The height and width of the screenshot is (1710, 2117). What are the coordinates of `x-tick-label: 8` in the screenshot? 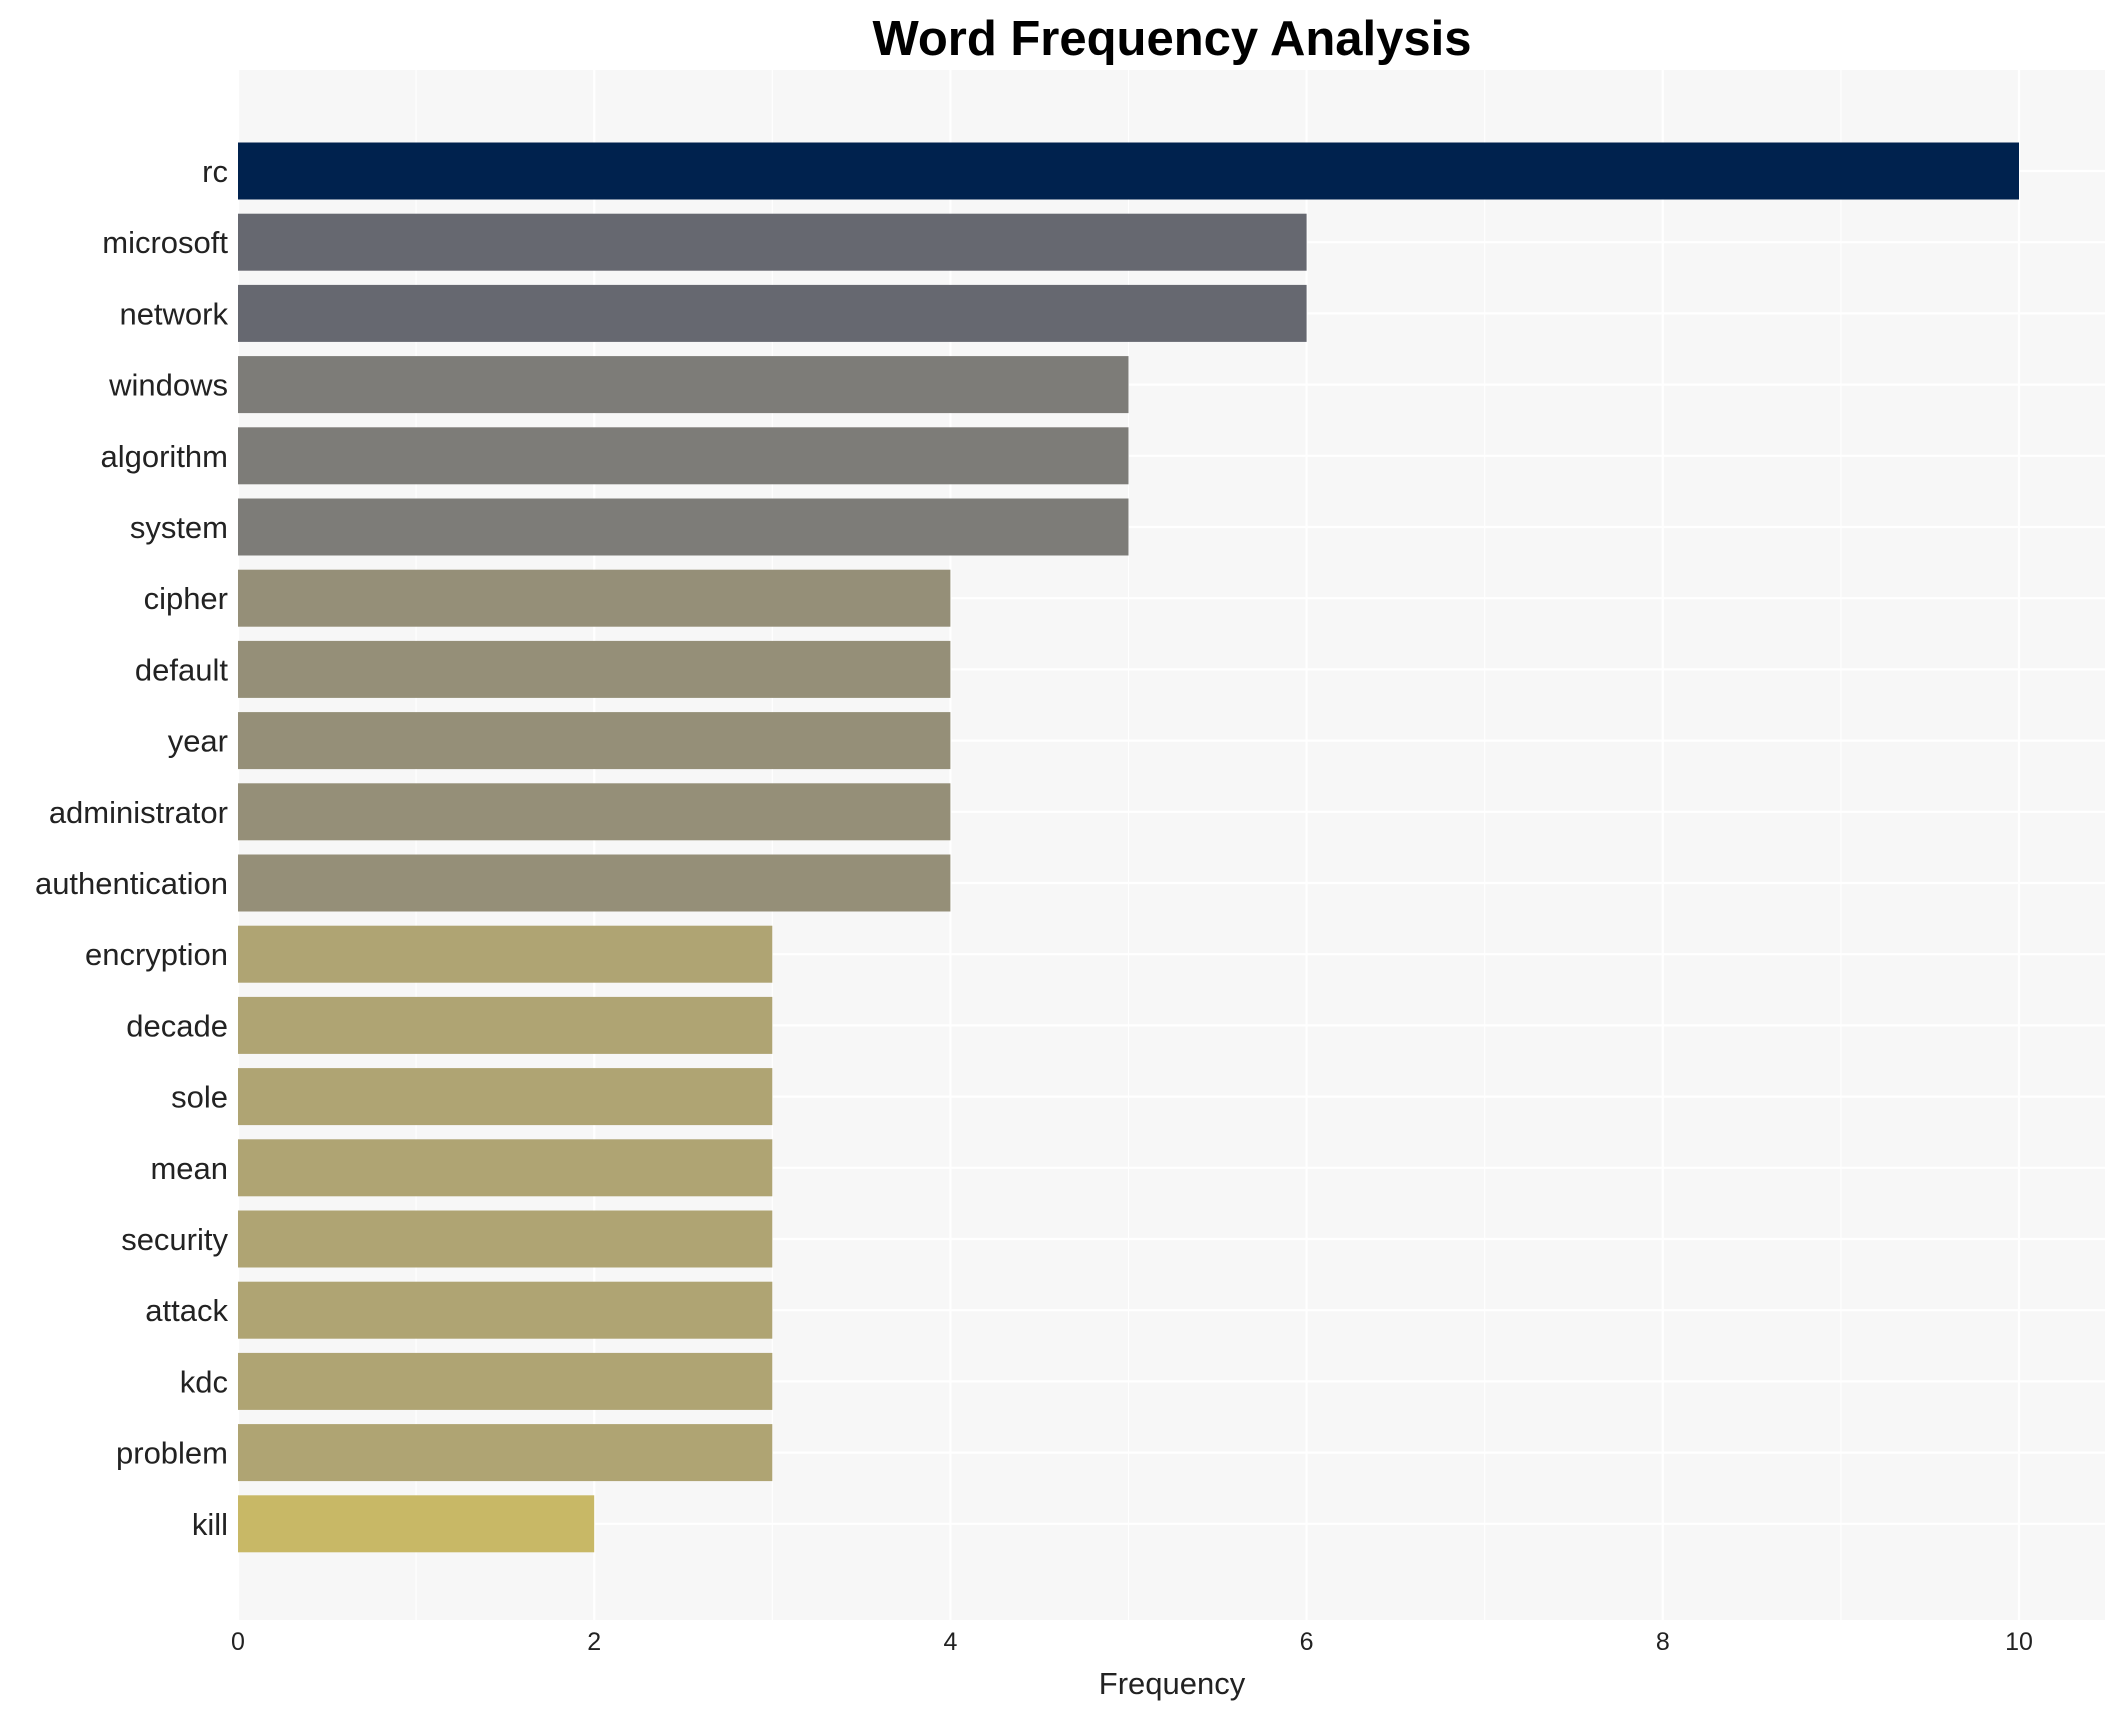 It's located at (1663, 1642).